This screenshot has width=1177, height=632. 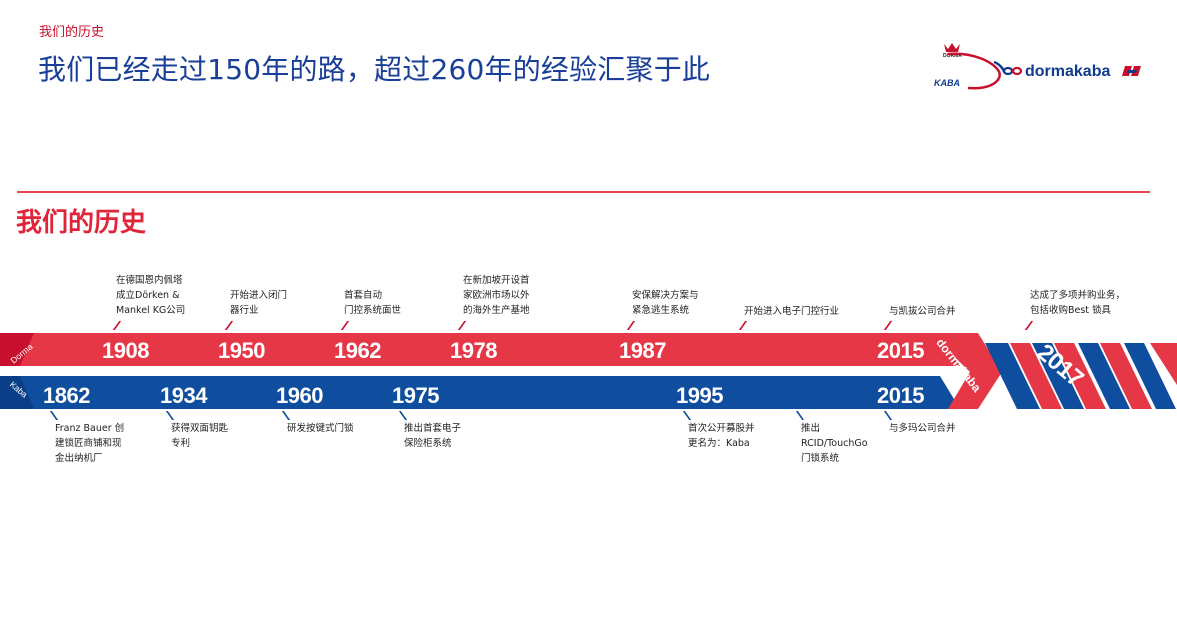 I want to click on dorma-event-text: 与凯拔公司合并, so click(x=922, y=311).